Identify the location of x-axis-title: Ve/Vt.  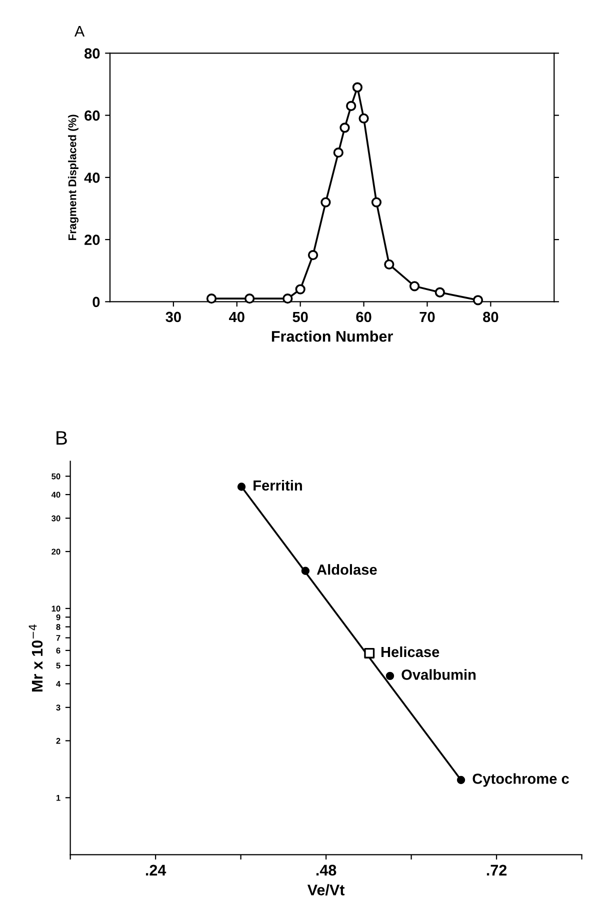
(326, 890).